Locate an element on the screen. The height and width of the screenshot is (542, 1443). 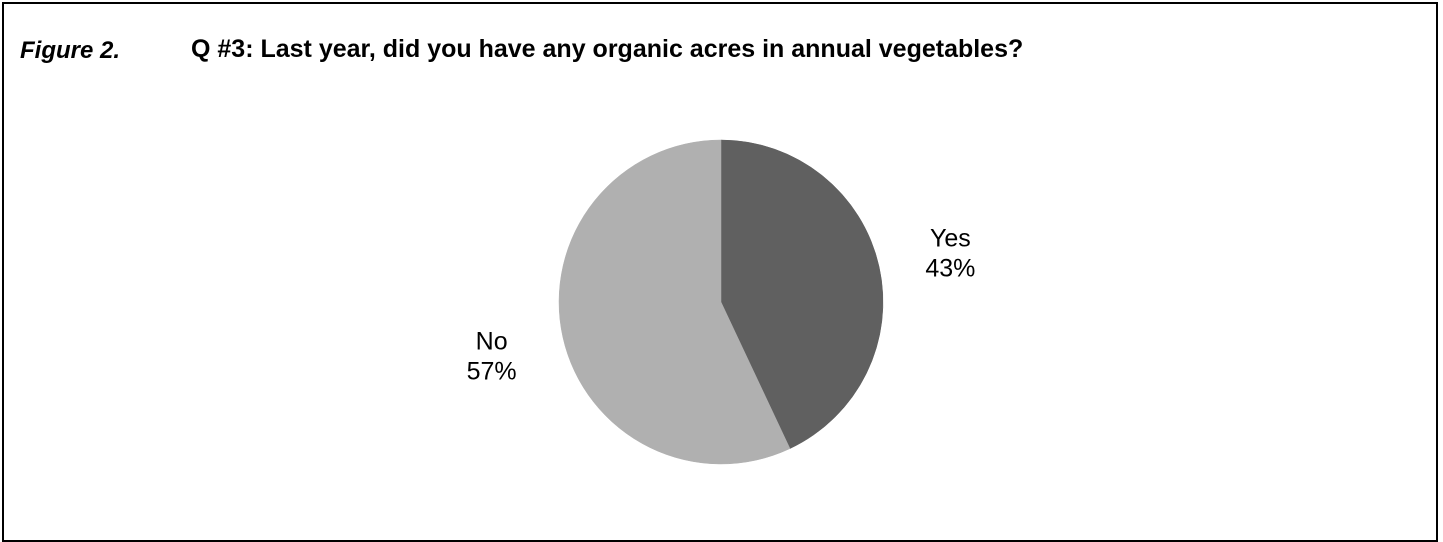
pie-slice-no is located at coordinates (674, 302).